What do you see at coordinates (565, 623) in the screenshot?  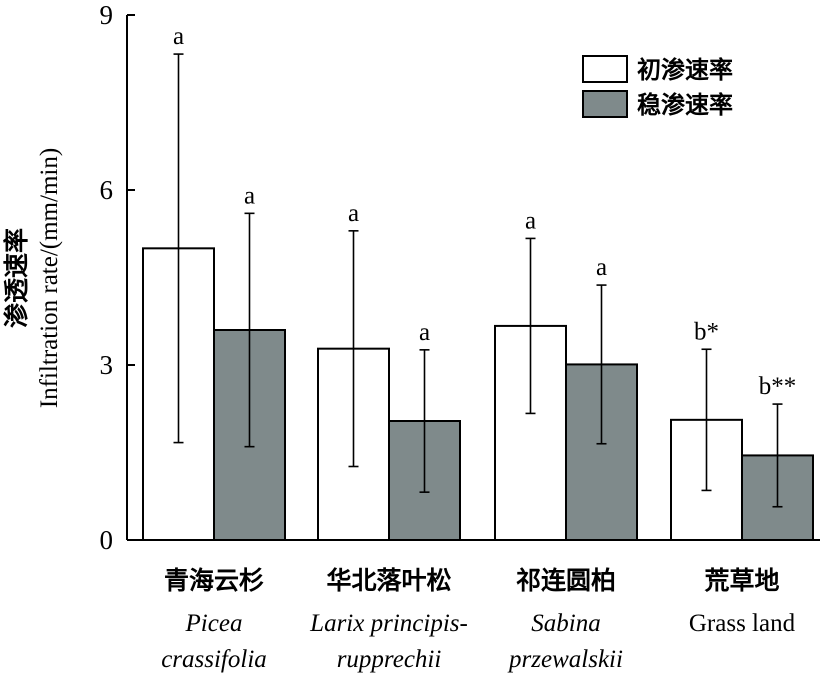 I see `category-label-latin: Sabina` at bounding box center [565, 623].